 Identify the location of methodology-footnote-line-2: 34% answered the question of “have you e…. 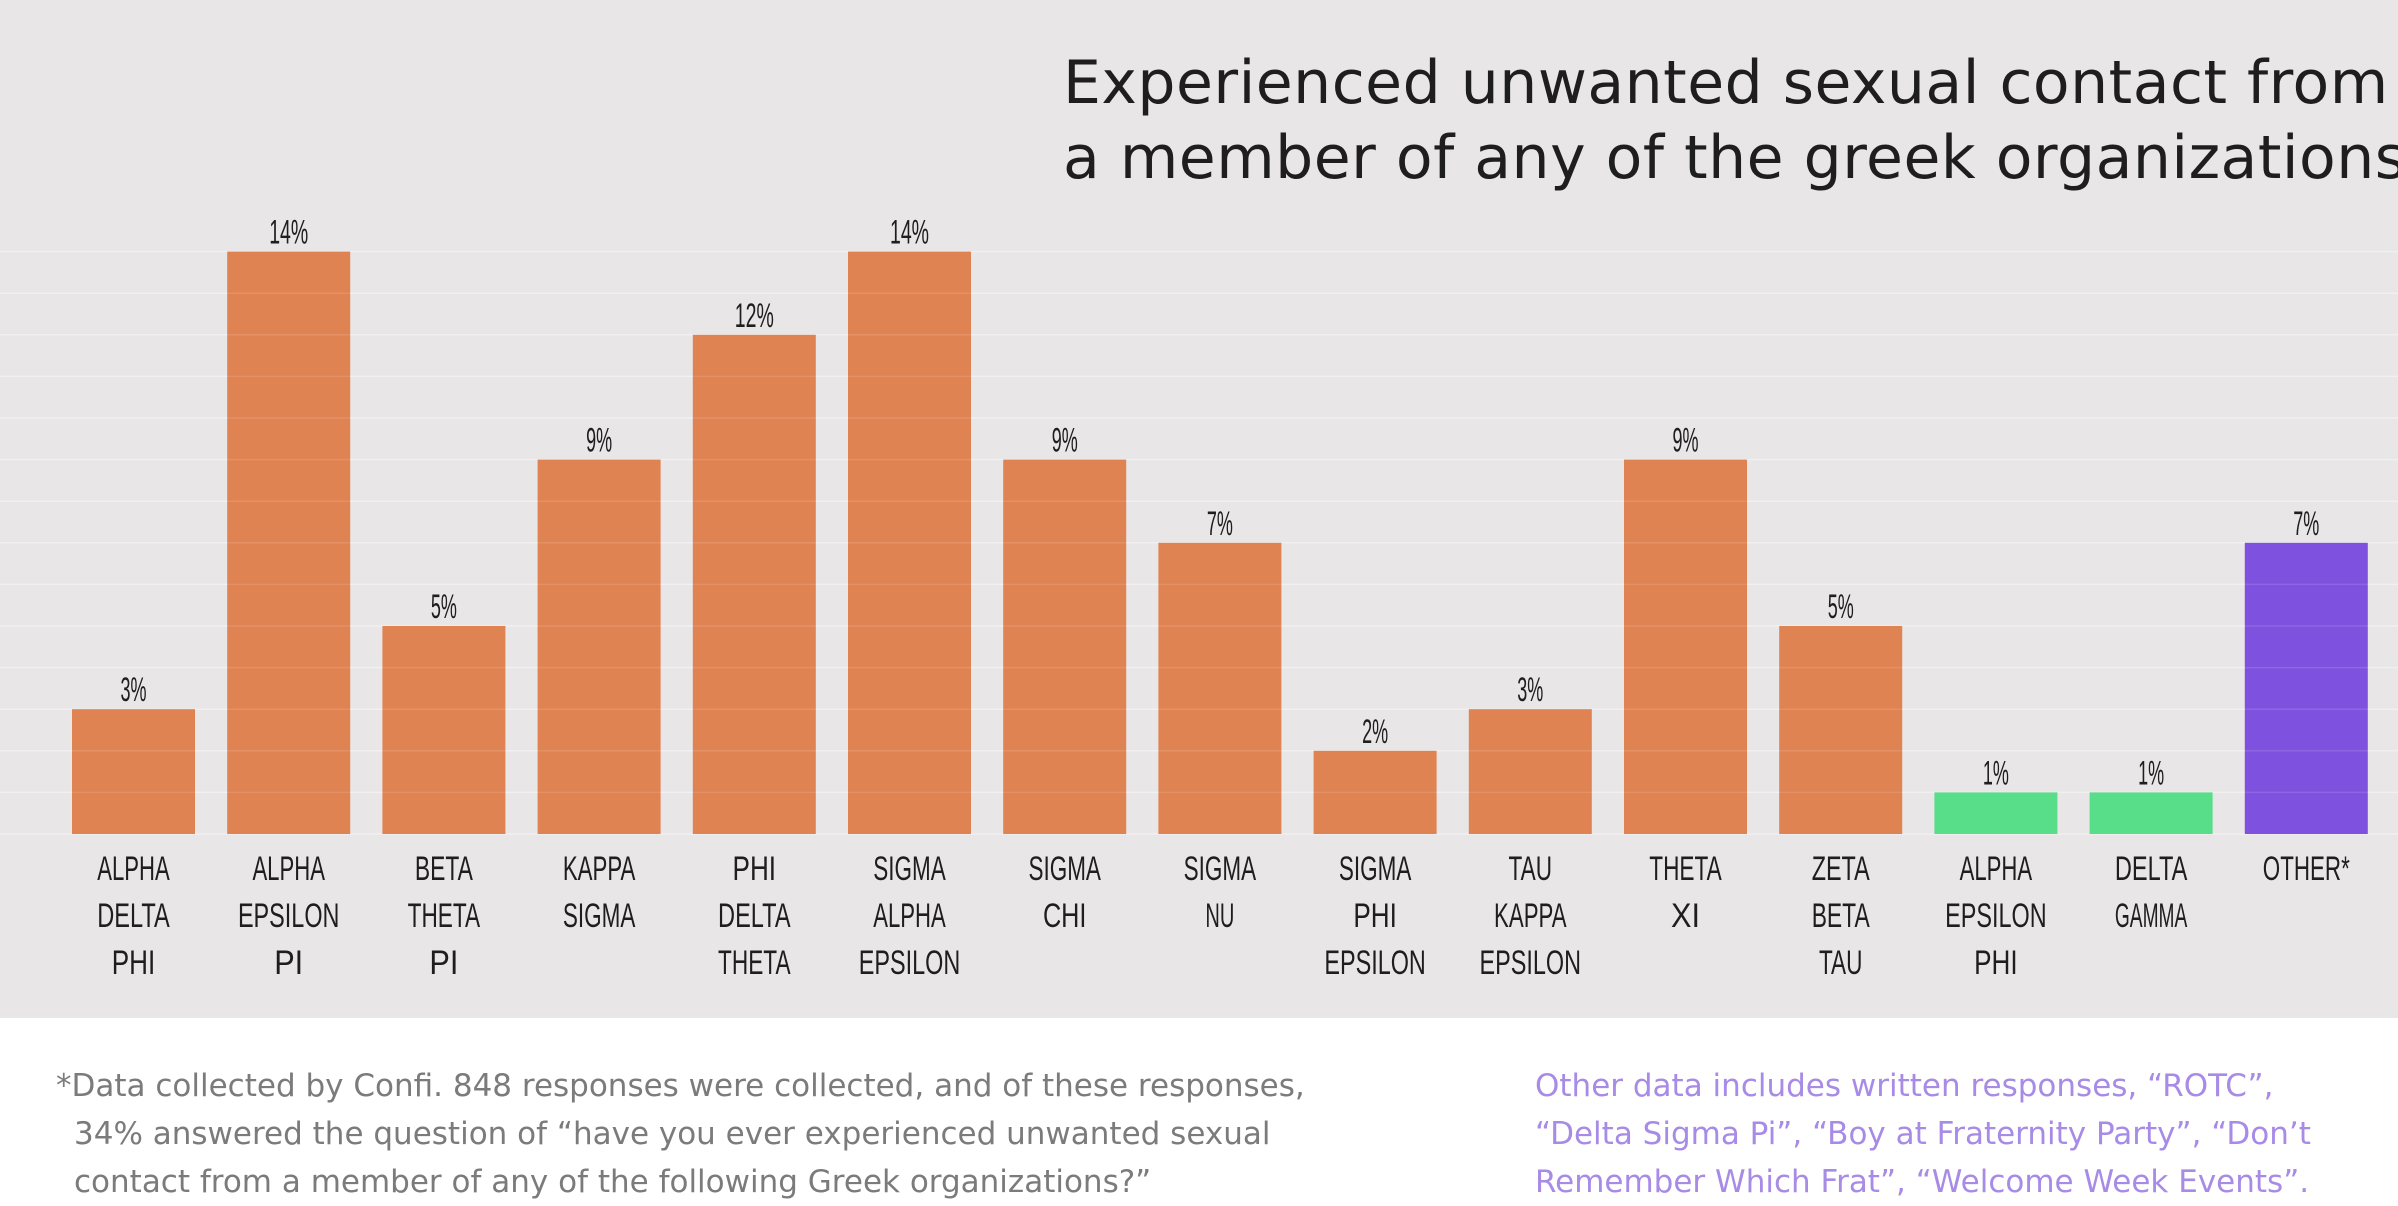
(672, 1134).